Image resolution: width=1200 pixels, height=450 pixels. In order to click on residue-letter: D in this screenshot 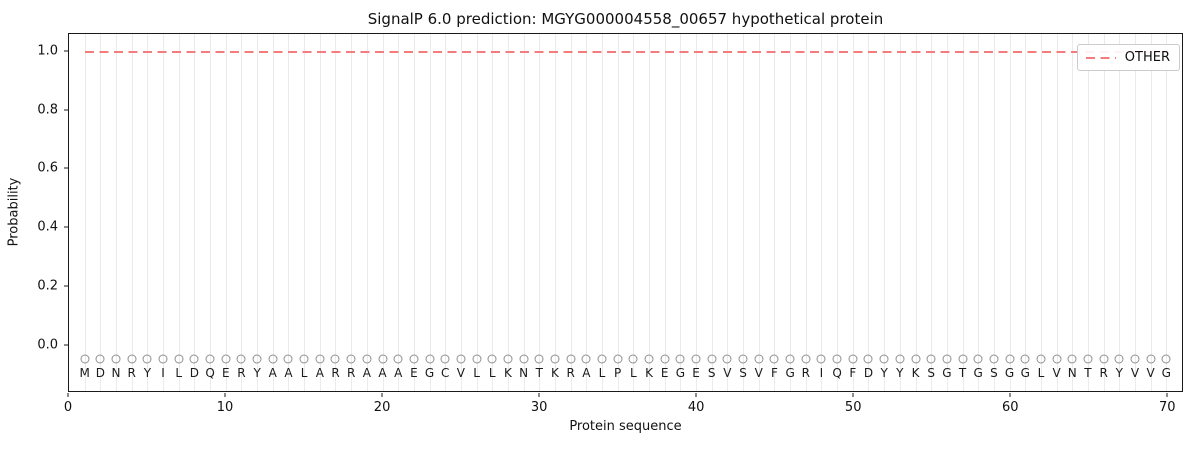, I will do `click(100, 373)`.